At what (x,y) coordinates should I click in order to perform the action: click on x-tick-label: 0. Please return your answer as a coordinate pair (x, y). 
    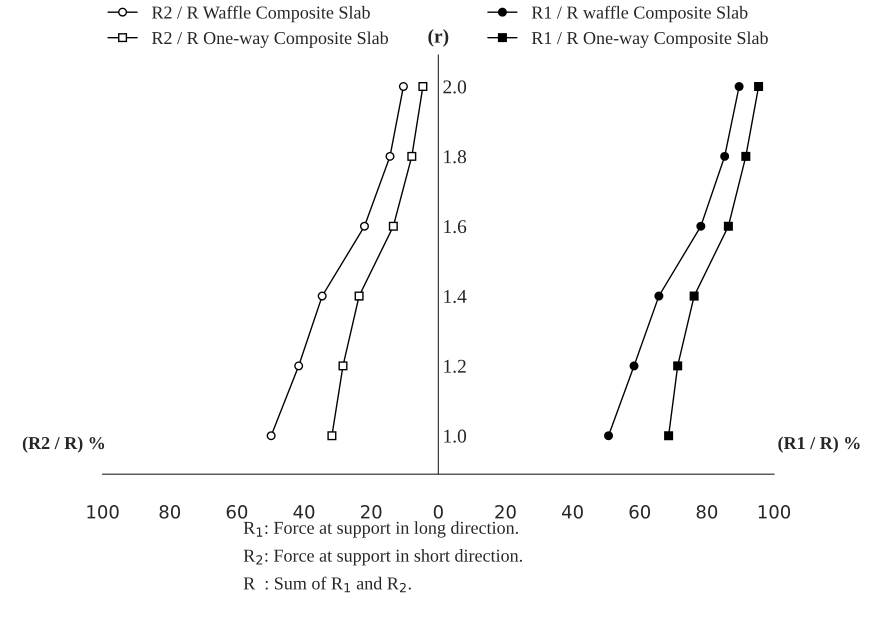
    Looking at the image, I should click on (438, 512).